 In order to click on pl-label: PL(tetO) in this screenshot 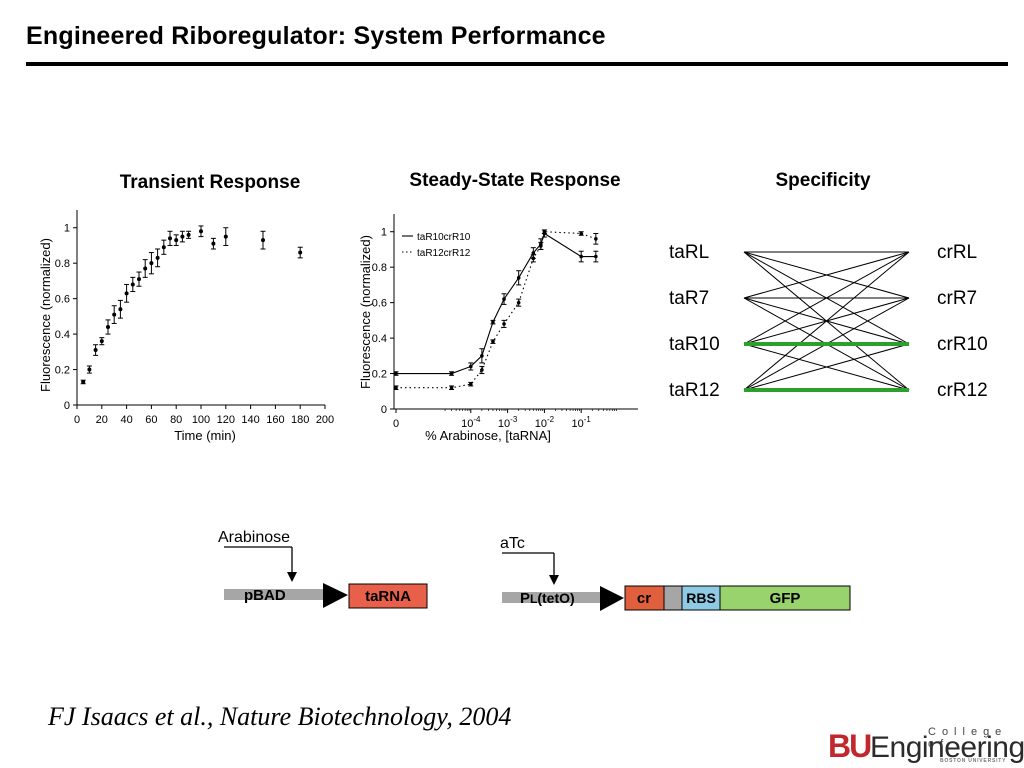, I will do `click(547, 598)`.